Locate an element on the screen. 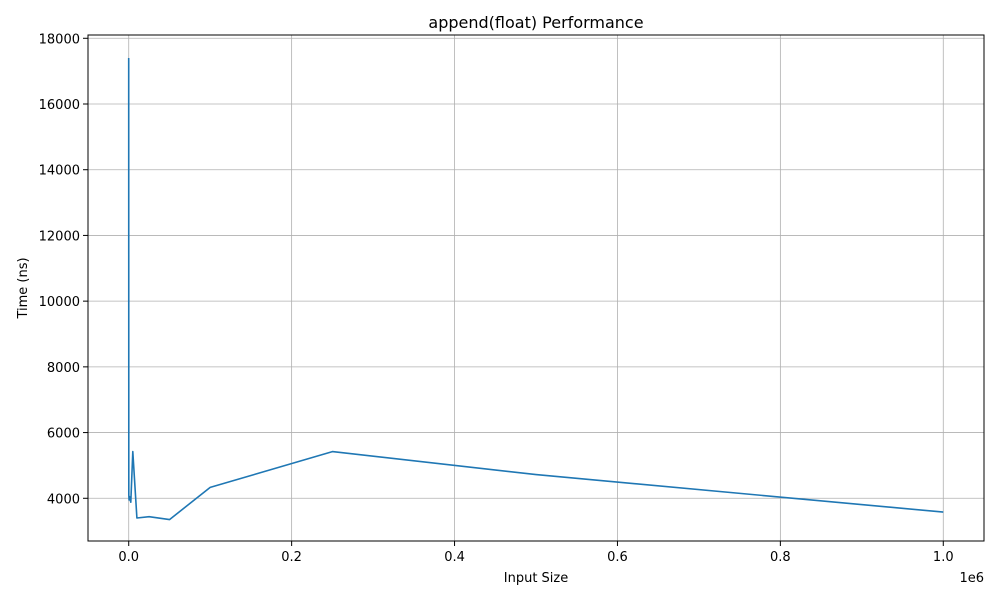 Image resolution: width=1000 pixels, height=600 pixels. y-axis-ticks: 4000 6000 8000 10000 12000 14000 16000 18000 is located at coordinates (63, 269).